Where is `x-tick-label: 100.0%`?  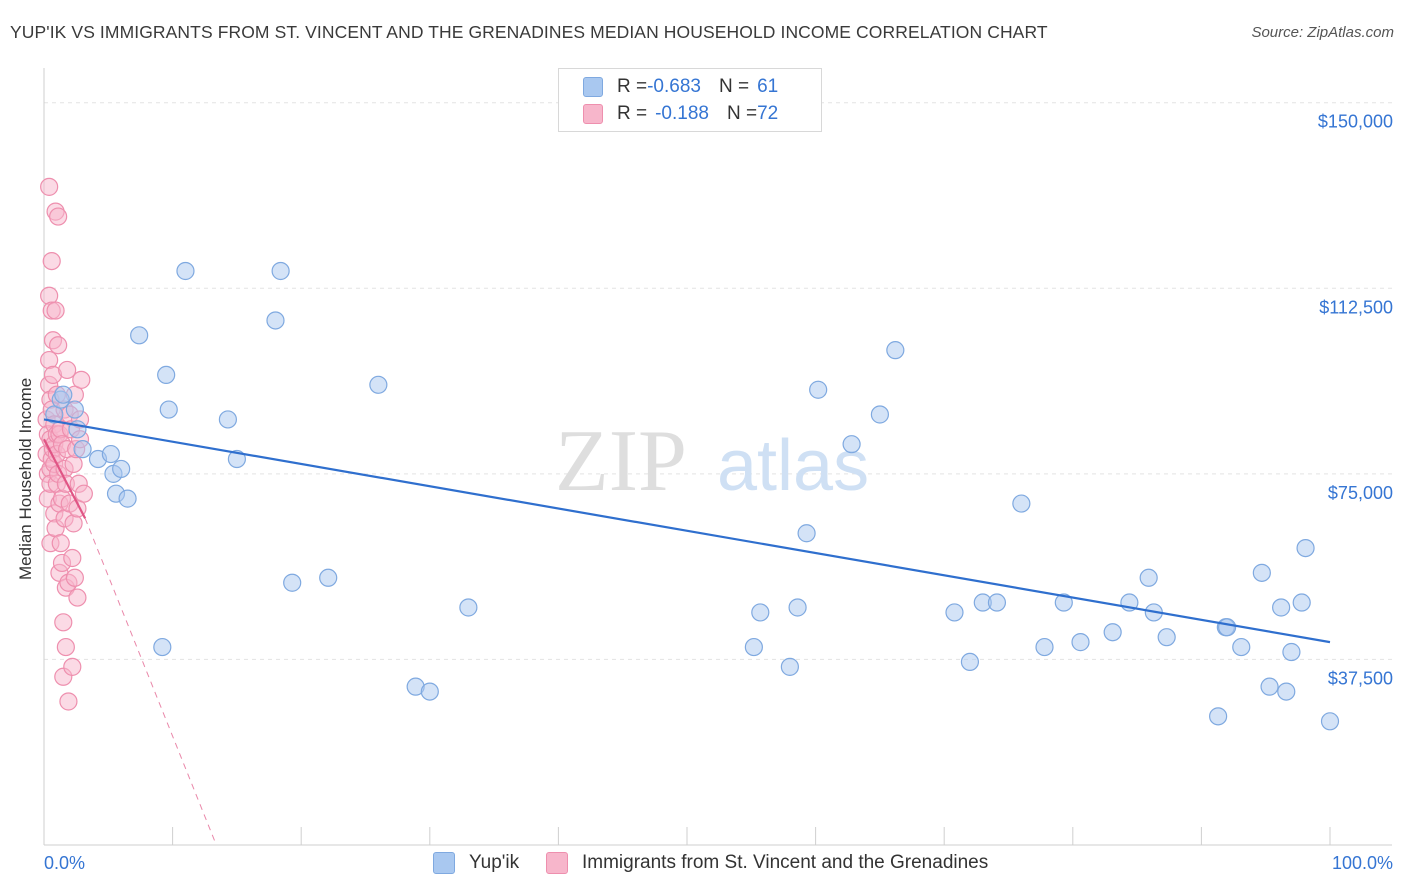 x-tick-label: 100.0% is located at coordinates (1362, 863).